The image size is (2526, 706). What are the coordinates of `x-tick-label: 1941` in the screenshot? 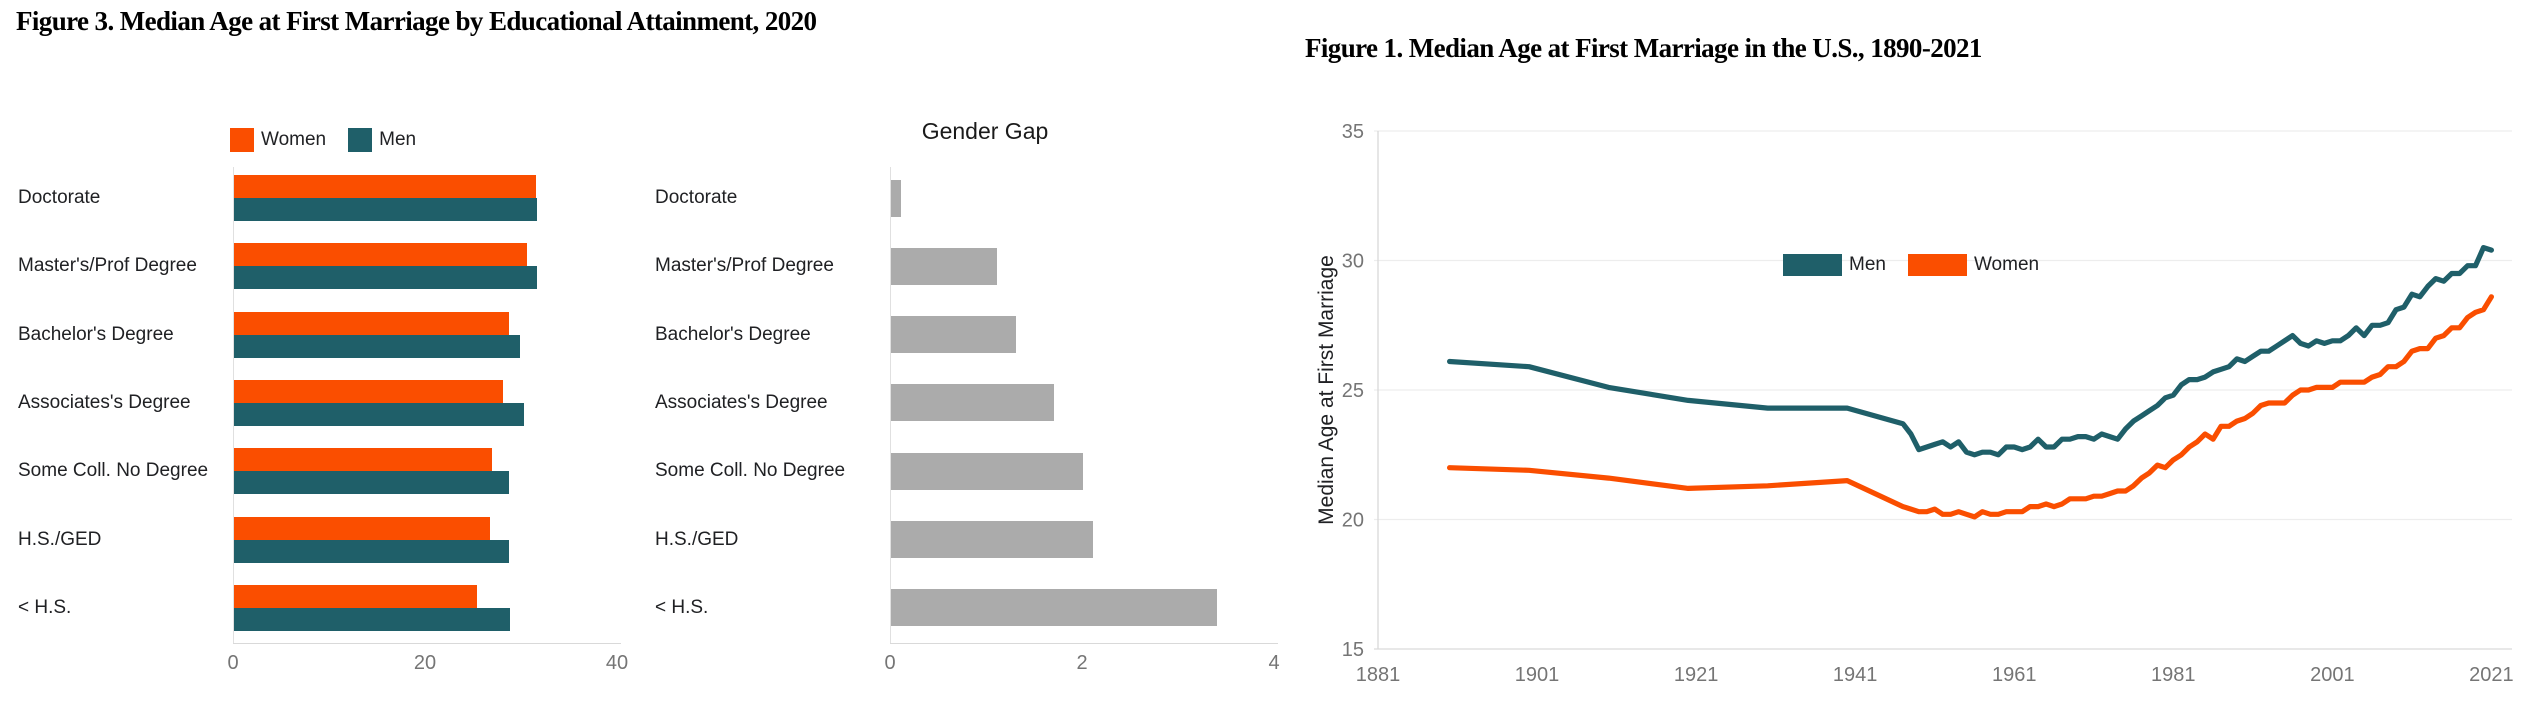 It's located at (1855, 675).